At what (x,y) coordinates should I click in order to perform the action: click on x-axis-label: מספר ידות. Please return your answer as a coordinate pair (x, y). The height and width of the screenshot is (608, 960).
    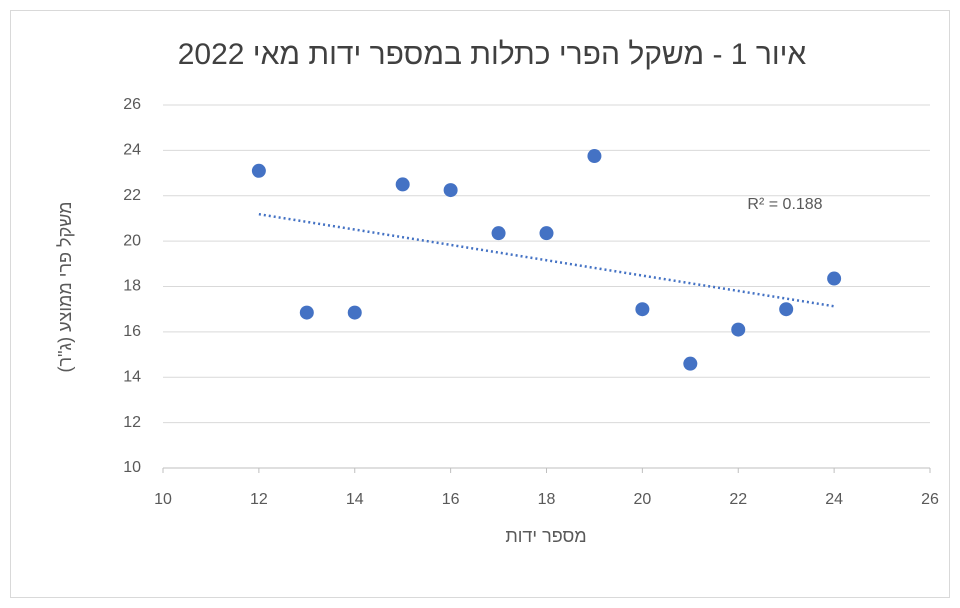
    Looking at the image, I should click on (545, 536).